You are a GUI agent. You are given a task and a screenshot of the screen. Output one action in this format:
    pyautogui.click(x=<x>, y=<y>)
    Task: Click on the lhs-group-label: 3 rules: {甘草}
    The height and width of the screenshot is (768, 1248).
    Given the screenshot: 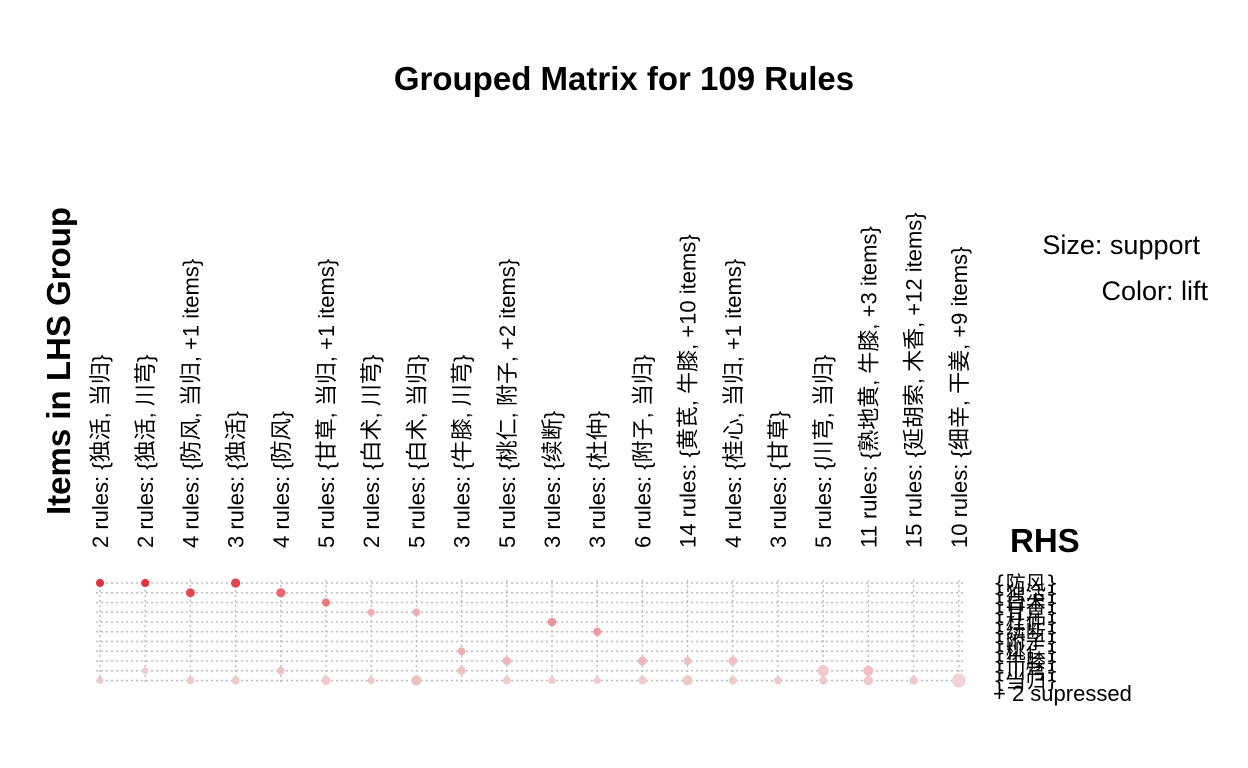 What is the action you would take?
    pyautogui.click(x=778, y=479)
    